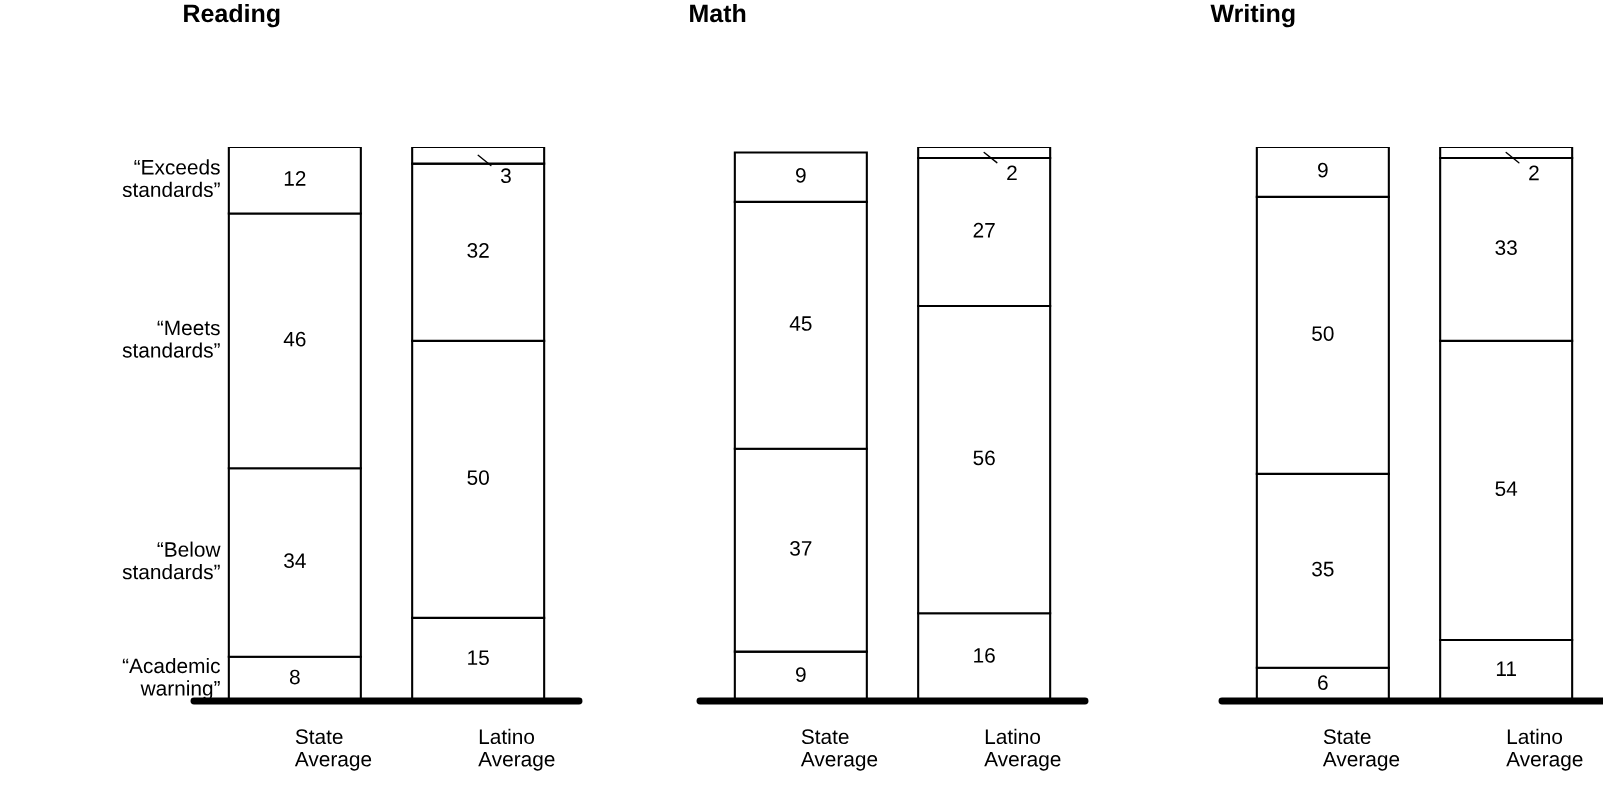 Image resolution: width=1603 pixels, height=787 pixels. What do you see at coordinates (171, 178) in the screenshot?
I see `series-label: “Exceeds standards”` at bounding box center [171, 178].